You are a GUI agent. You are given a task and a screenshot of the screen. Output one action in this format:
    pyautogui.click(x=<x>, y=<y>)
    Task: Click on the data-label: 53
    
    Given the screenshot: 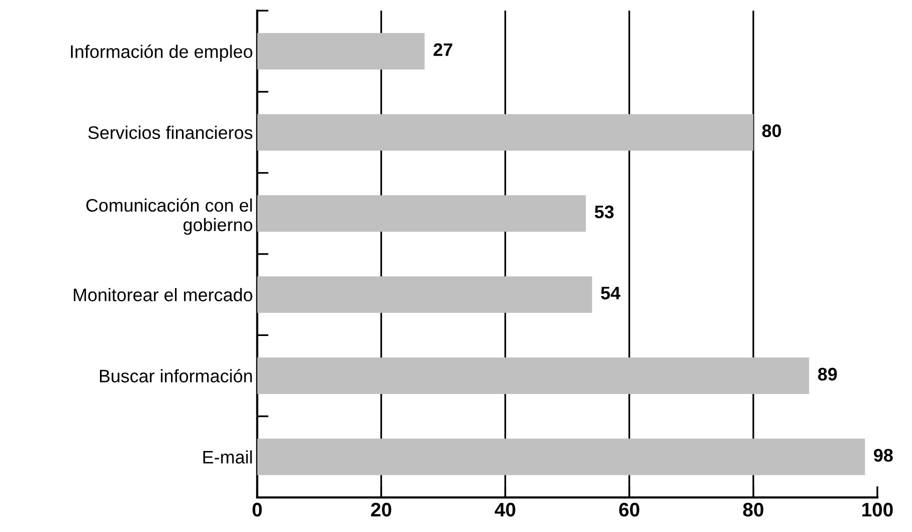 What is the action you would take?
    pyautogui.click(x=604, y=212)
    